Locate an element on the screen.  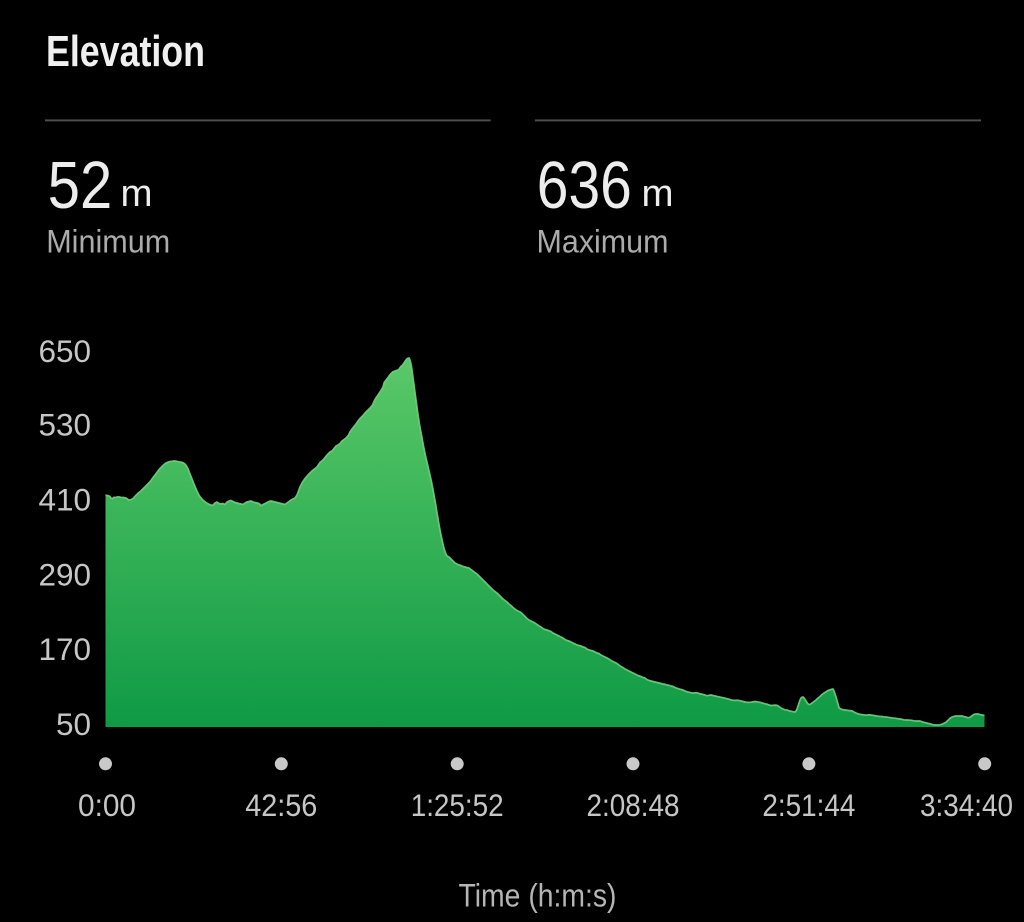
svg-text: 2:08:48 is located at coordinates (633, 805).